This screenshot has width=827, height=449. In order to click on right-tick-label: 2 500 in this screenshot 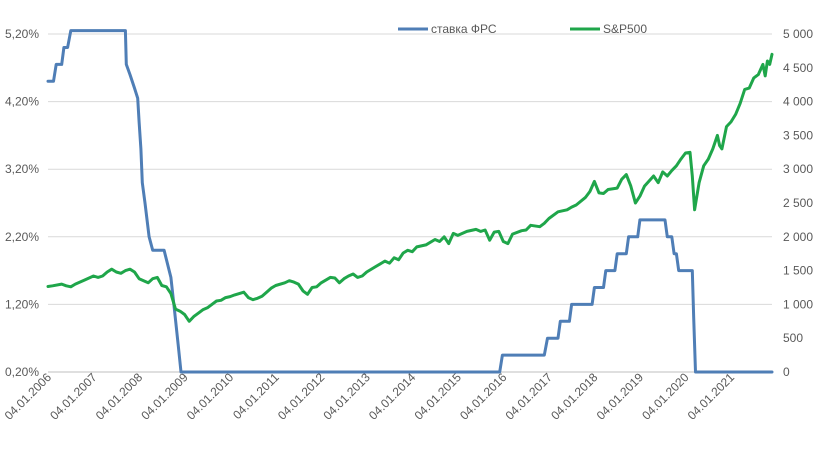, I will do `click(798, 203)`.